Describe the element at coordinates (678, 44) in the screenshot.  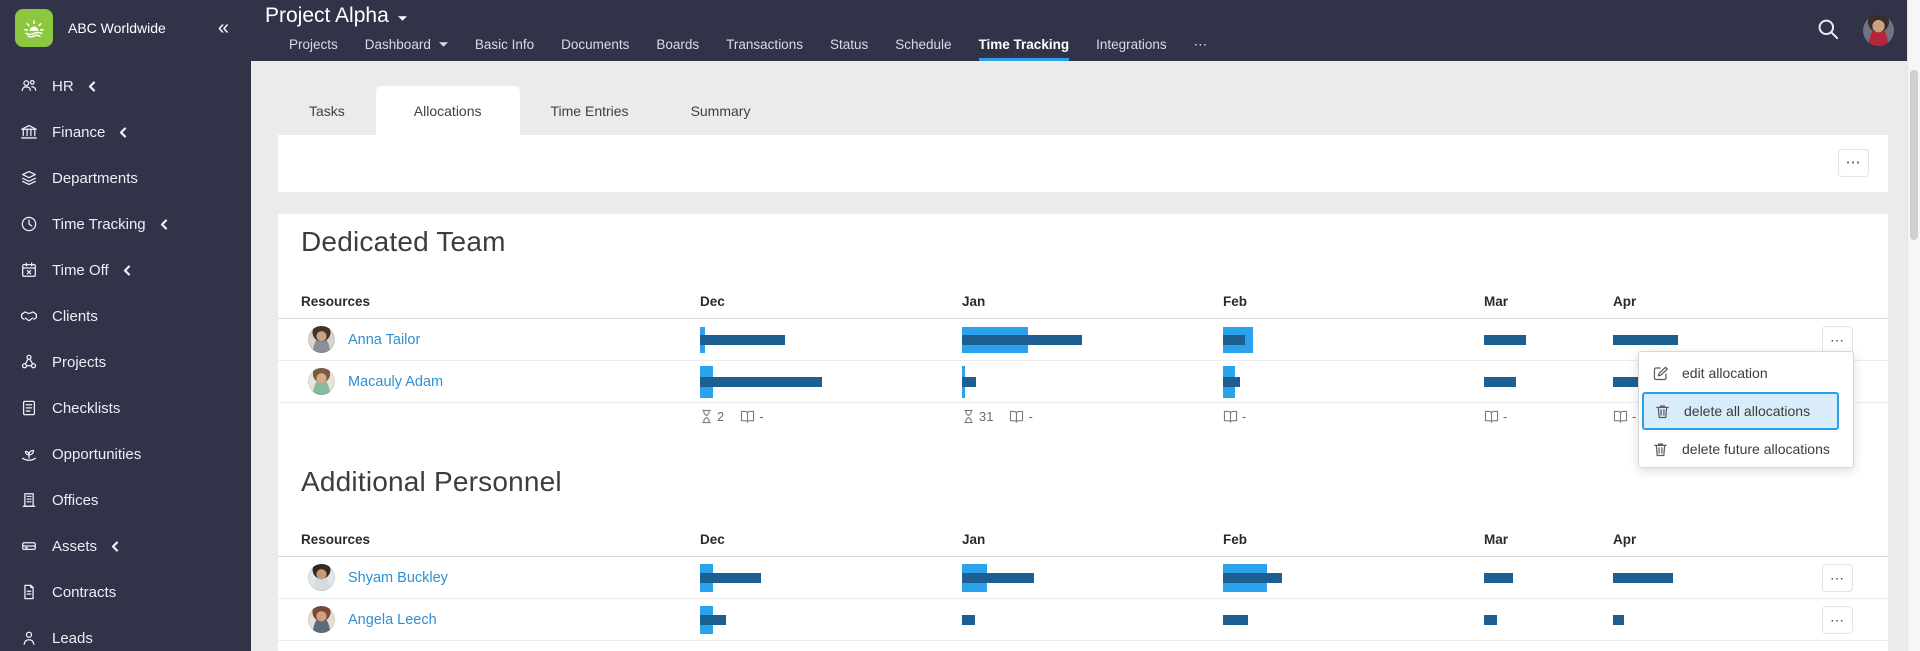
I see `nav-item-boards: Boards` at that location.